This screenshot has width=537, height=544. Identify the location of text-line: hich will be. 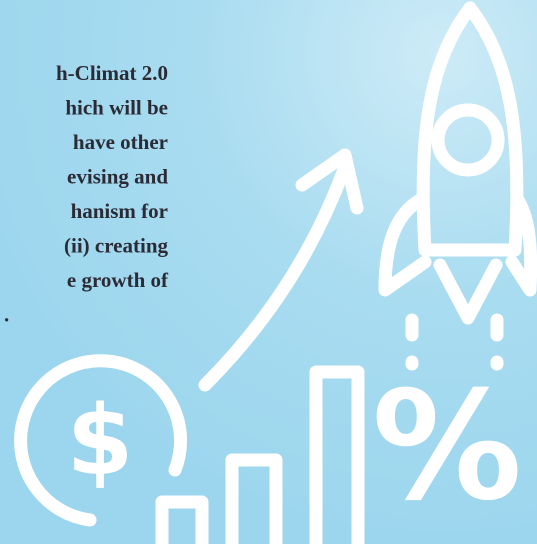
(116, 108).